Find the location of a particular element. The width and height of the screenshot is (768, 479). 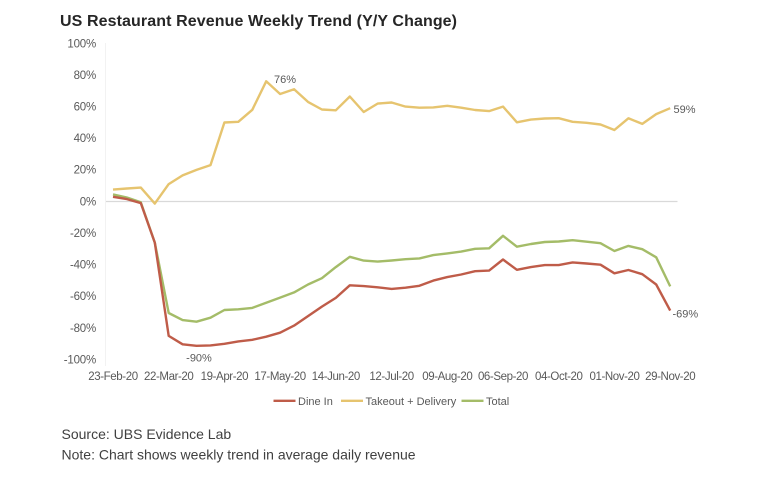

svg-text: -100% is located at coordinates (80, 360).